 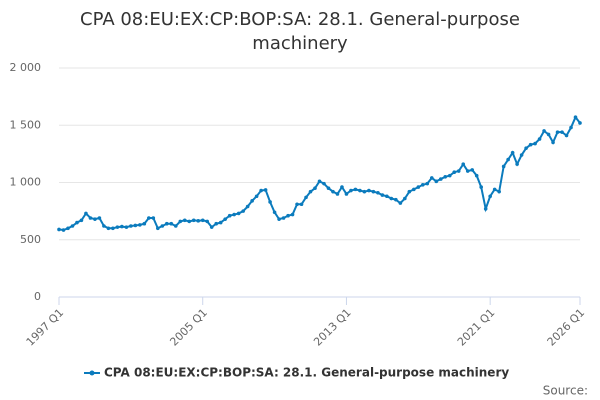 I want to click on y-tick-label: 500, so click(x=30, y=239).